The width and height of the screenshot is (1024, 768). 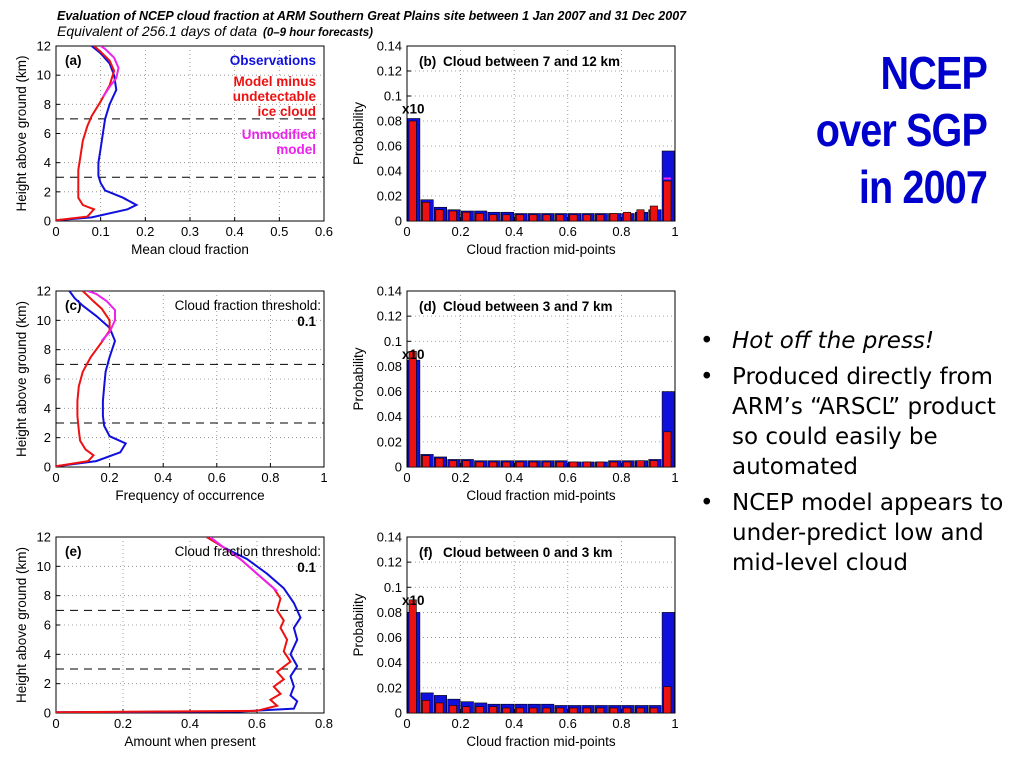 I want to click on panel-tag: (b), so click(x=427, y=61).